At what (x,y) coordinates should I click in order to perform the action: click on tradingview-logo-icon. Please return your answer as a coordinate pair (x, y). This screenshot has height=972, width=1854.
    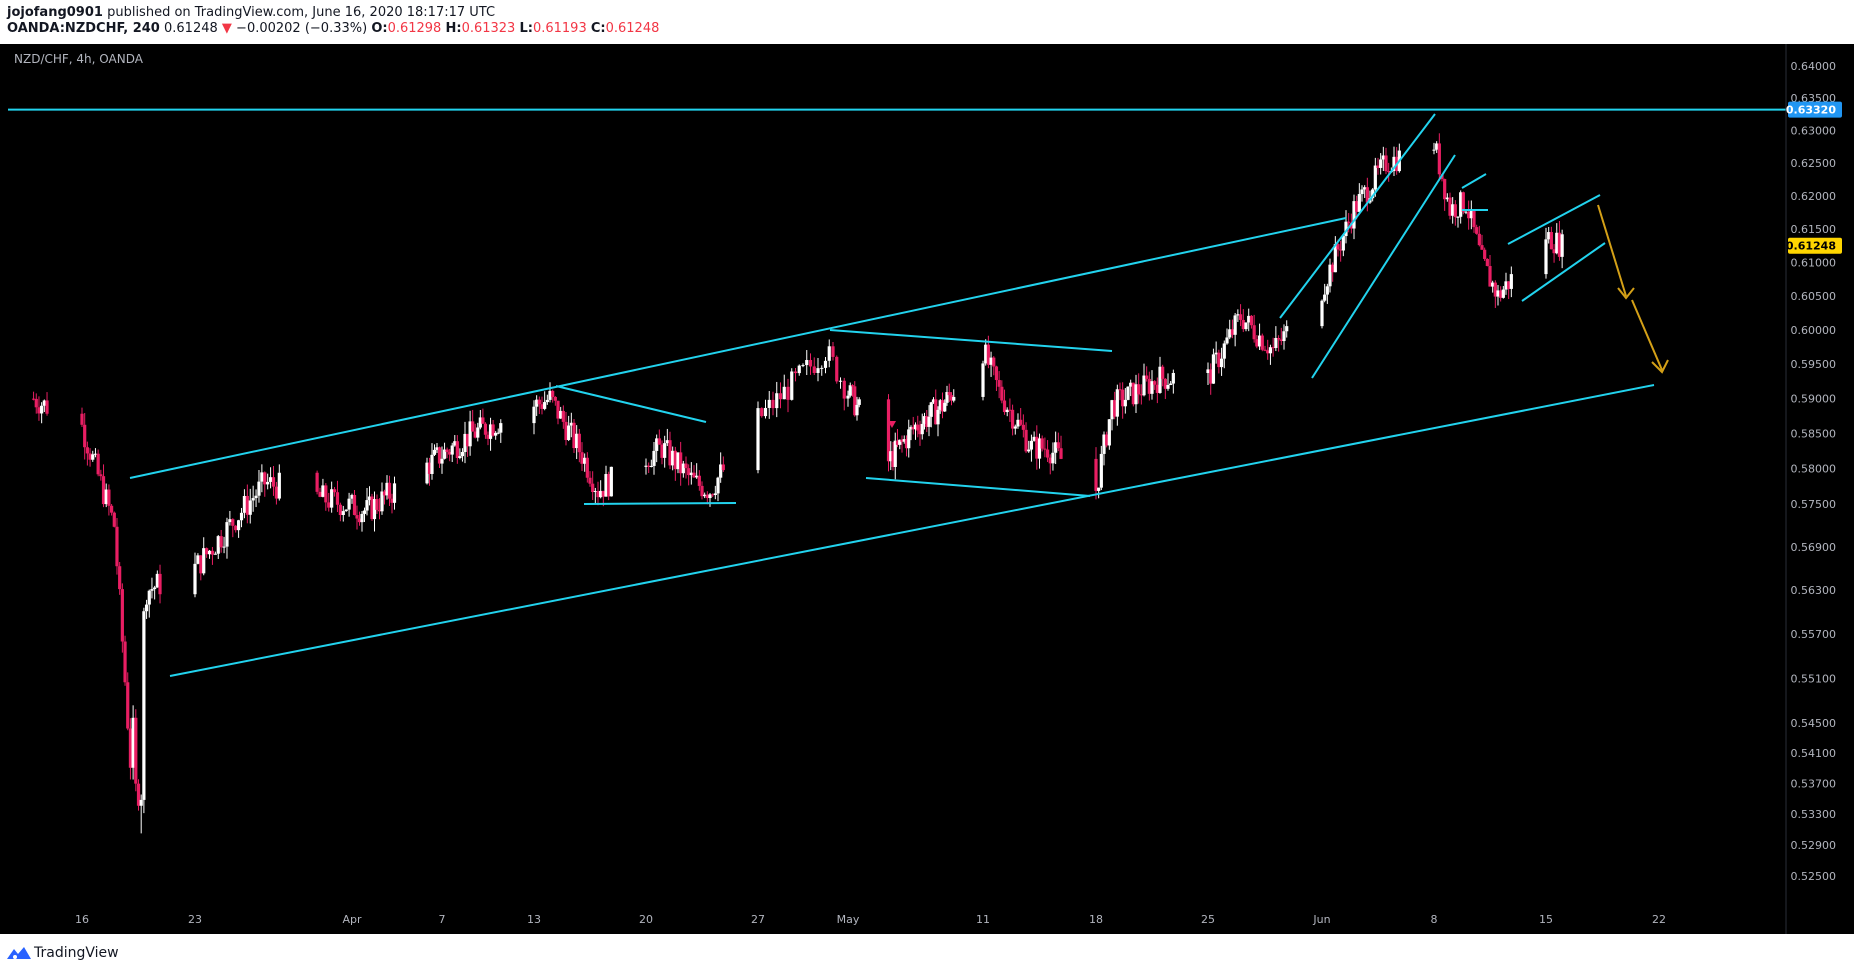
    Looking at the image, I should click on (19, 953).